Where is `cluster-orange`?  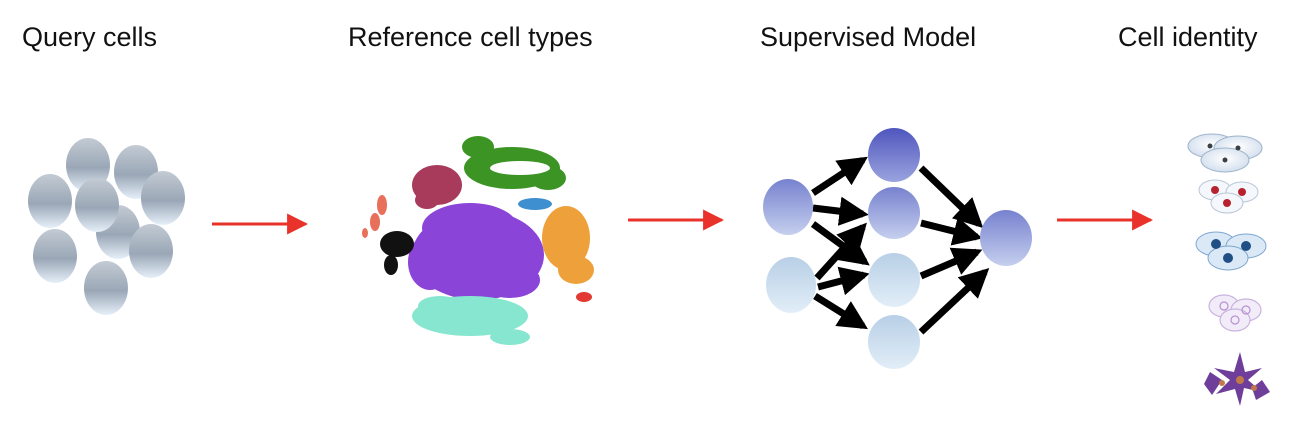
cluster-orange is located at coordinates (568, 245).